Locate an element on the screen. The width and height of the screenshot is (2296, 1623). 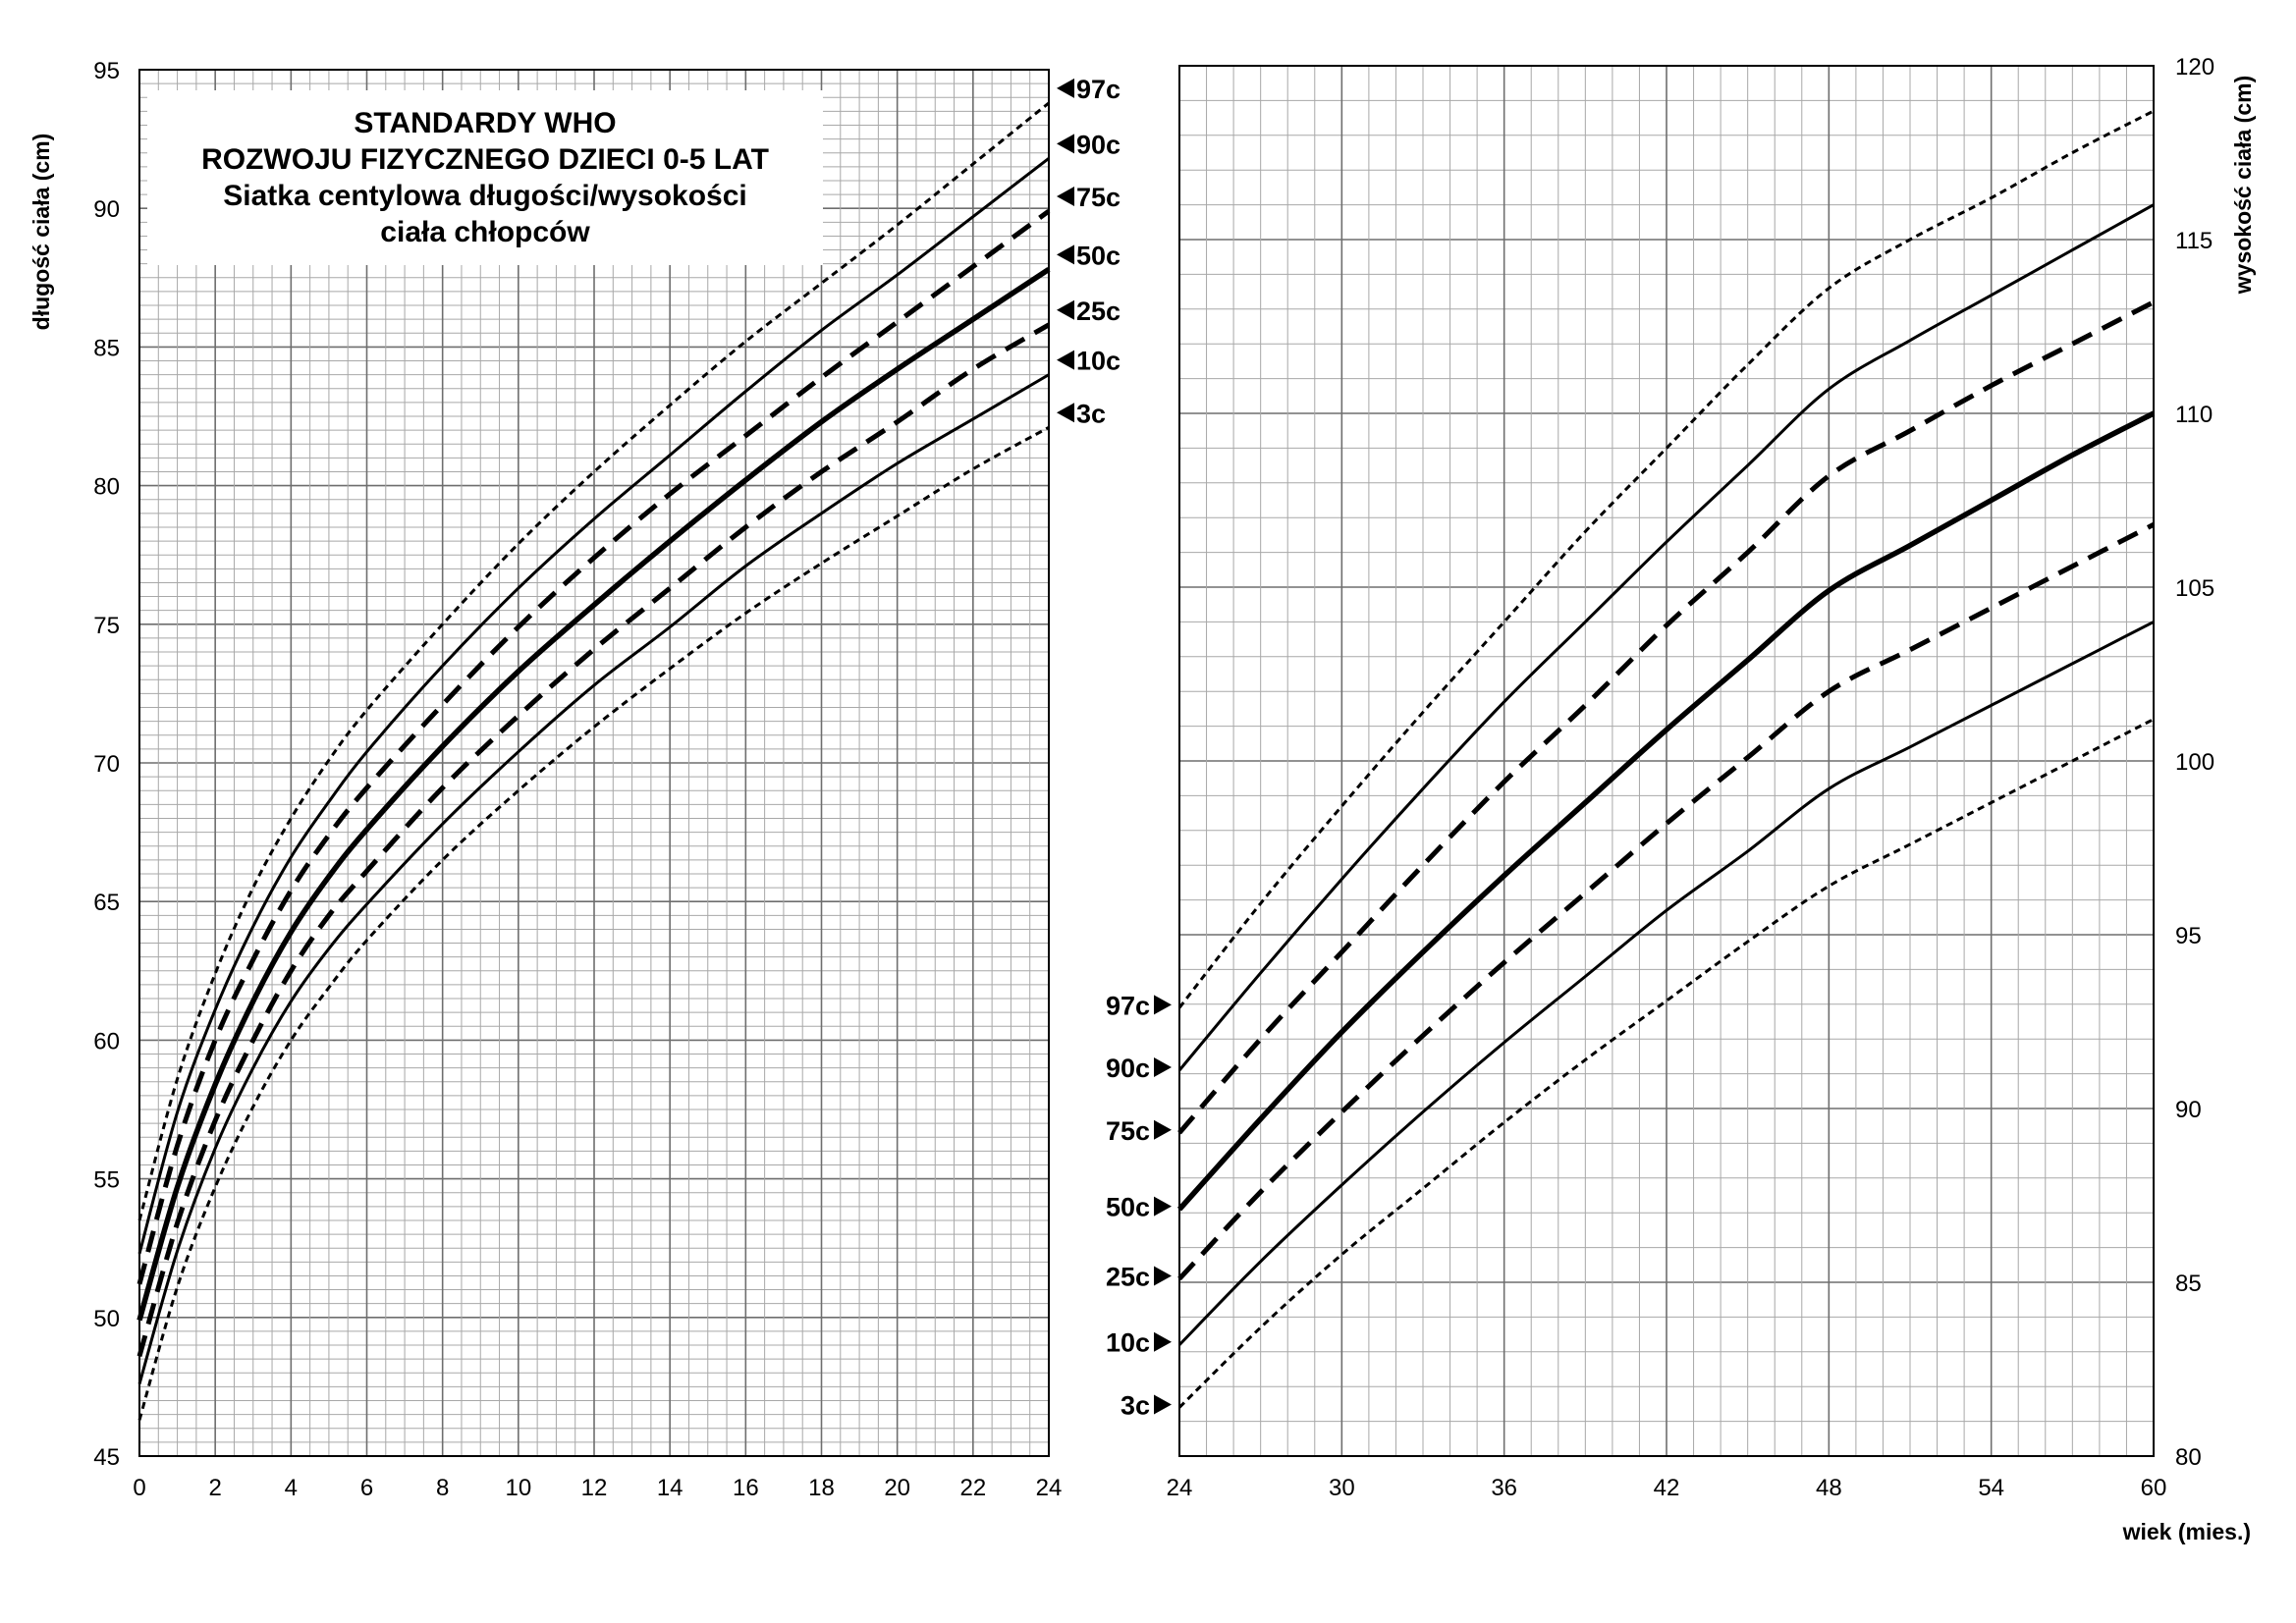
chart-title-line-3: Siatka centylowa długości/wysokości is located at coordinates (485, 196).